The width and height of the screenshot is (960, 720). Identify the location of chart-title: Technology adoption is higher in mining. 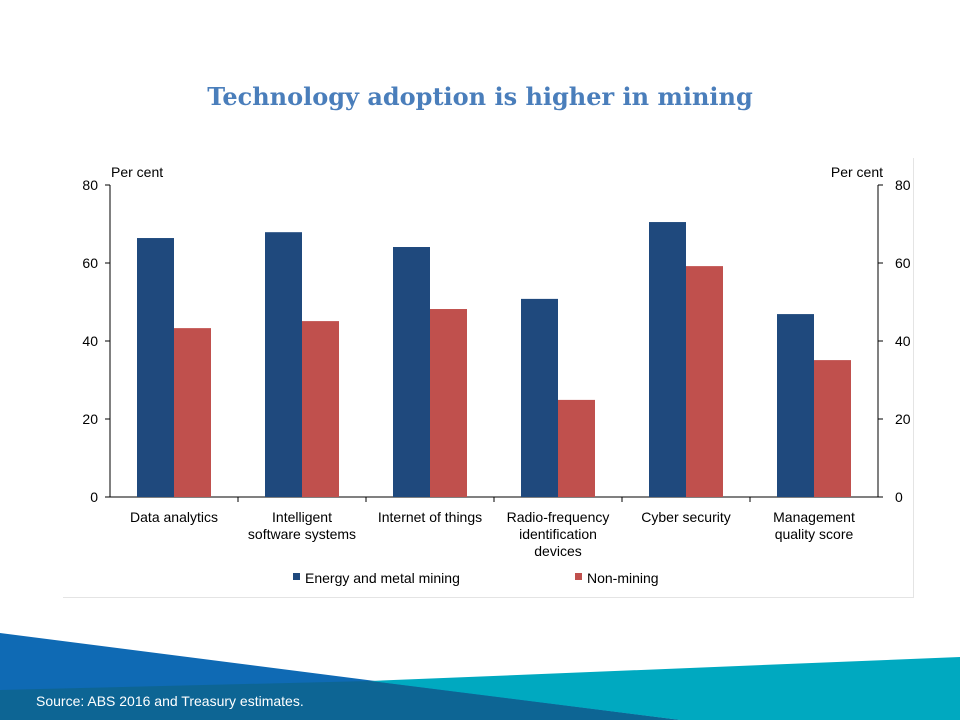
(480, 96).